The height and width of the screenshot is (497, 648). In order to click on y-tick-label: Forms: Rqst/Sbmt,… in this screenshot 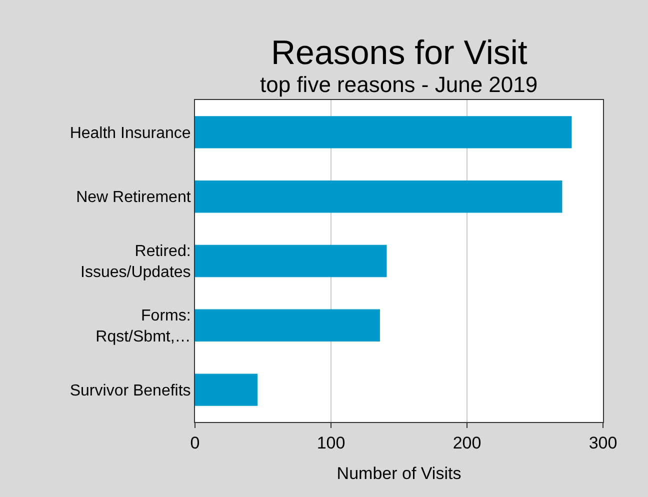, I will do `click(143, 327)`.